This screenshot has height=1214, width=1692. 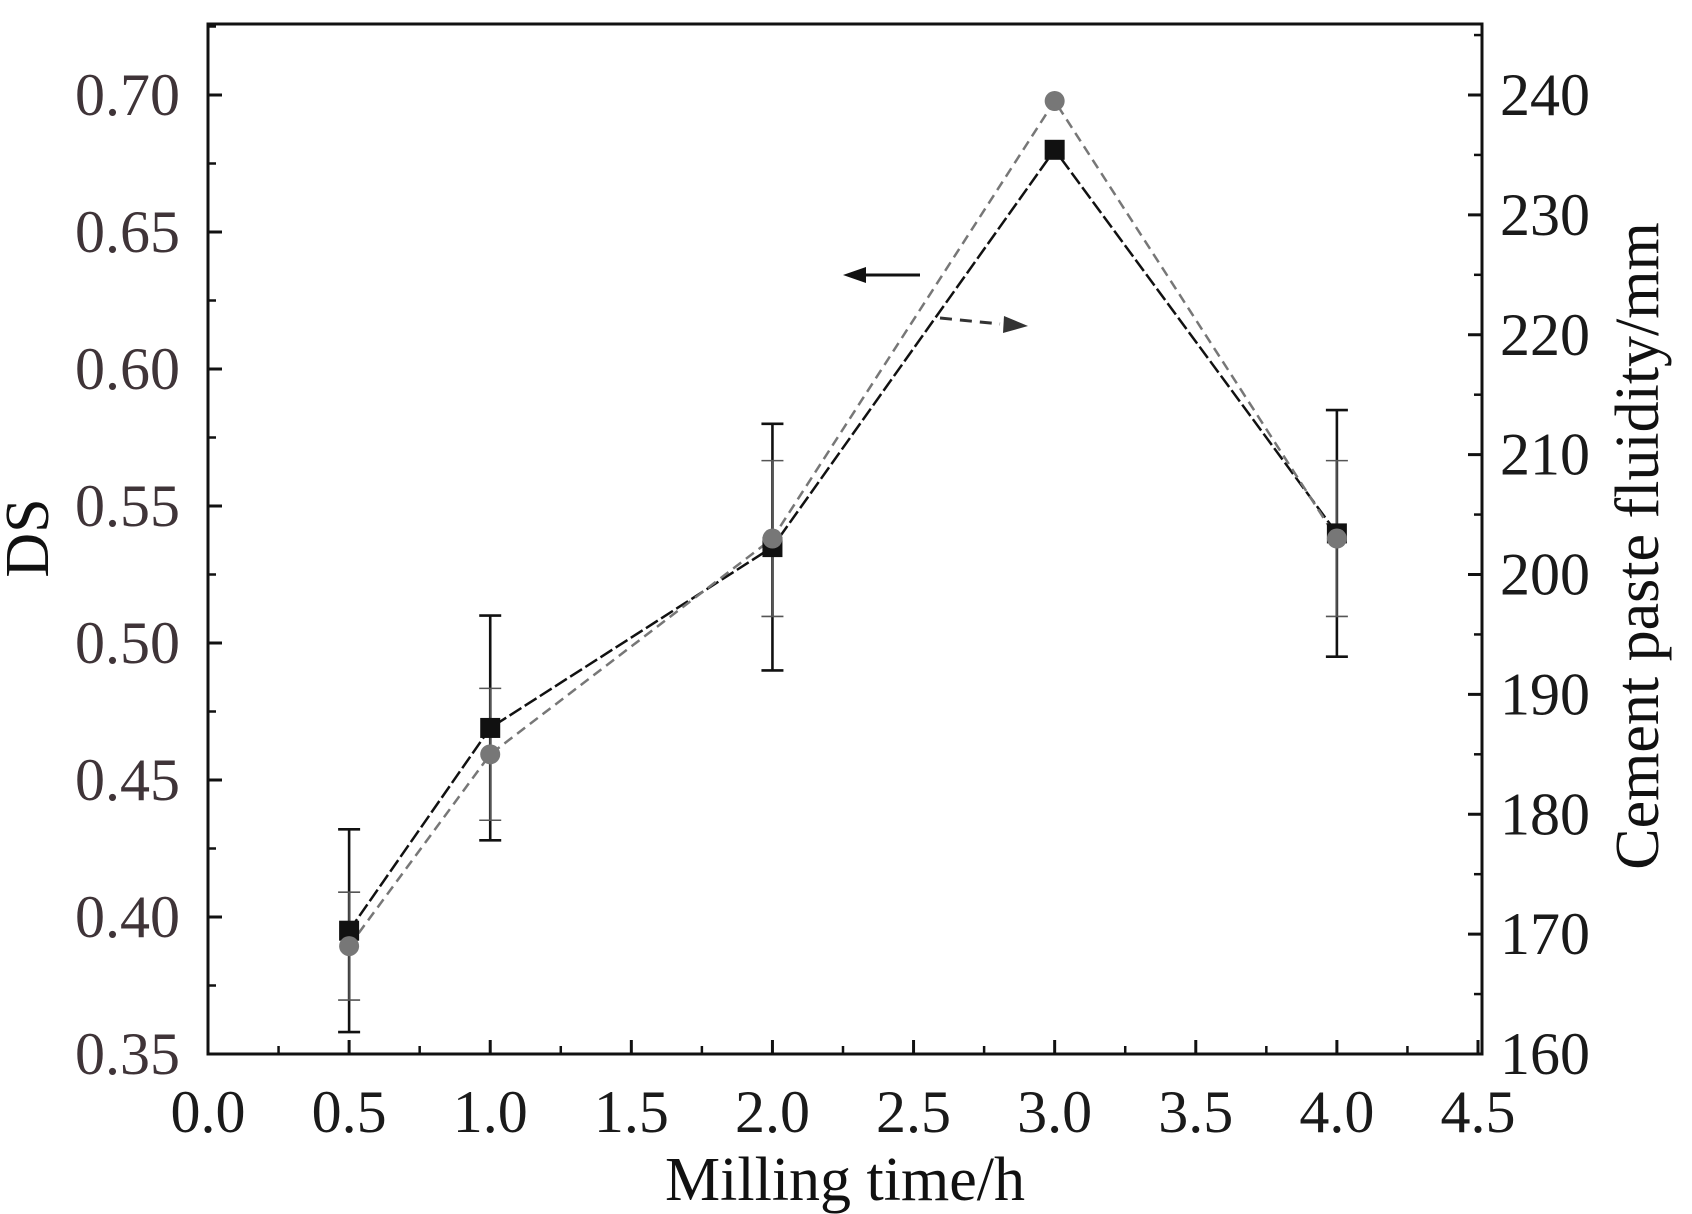 What do you see at coordinates (127, 506) in the screenshot?
I see `y-tick-label: 0.55` at bounding box center [127, 506].